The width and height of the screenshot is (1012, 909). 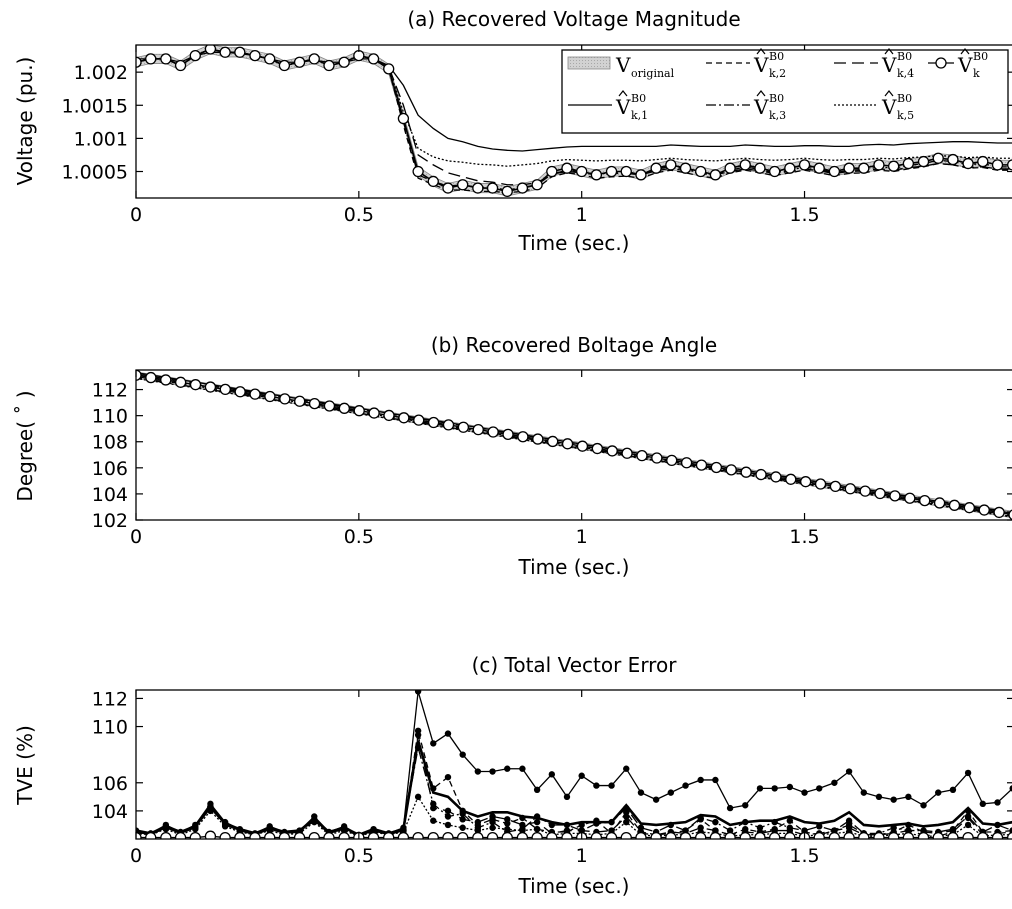 What do you see at coordinates (110, 784) in the screenshot?
I see `y-tick-label: 106` at bounding box center [110, 784].